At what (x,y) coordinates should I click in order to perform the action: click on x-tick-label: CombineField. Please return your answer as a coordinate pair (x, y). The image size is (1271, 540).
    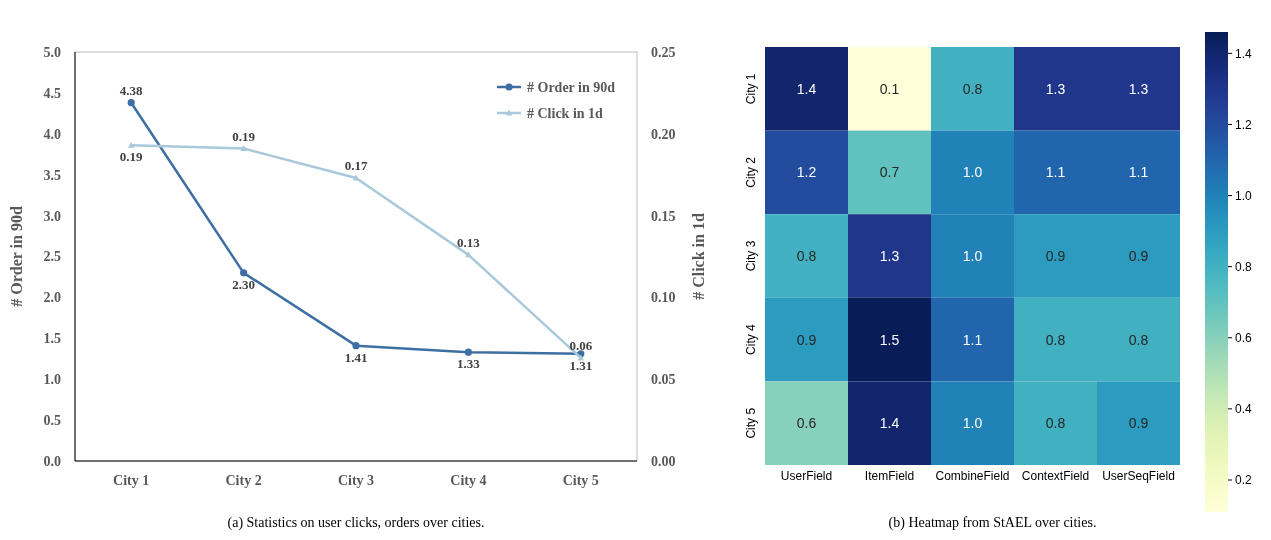
    Looking at the image, I should click on (972, 476).